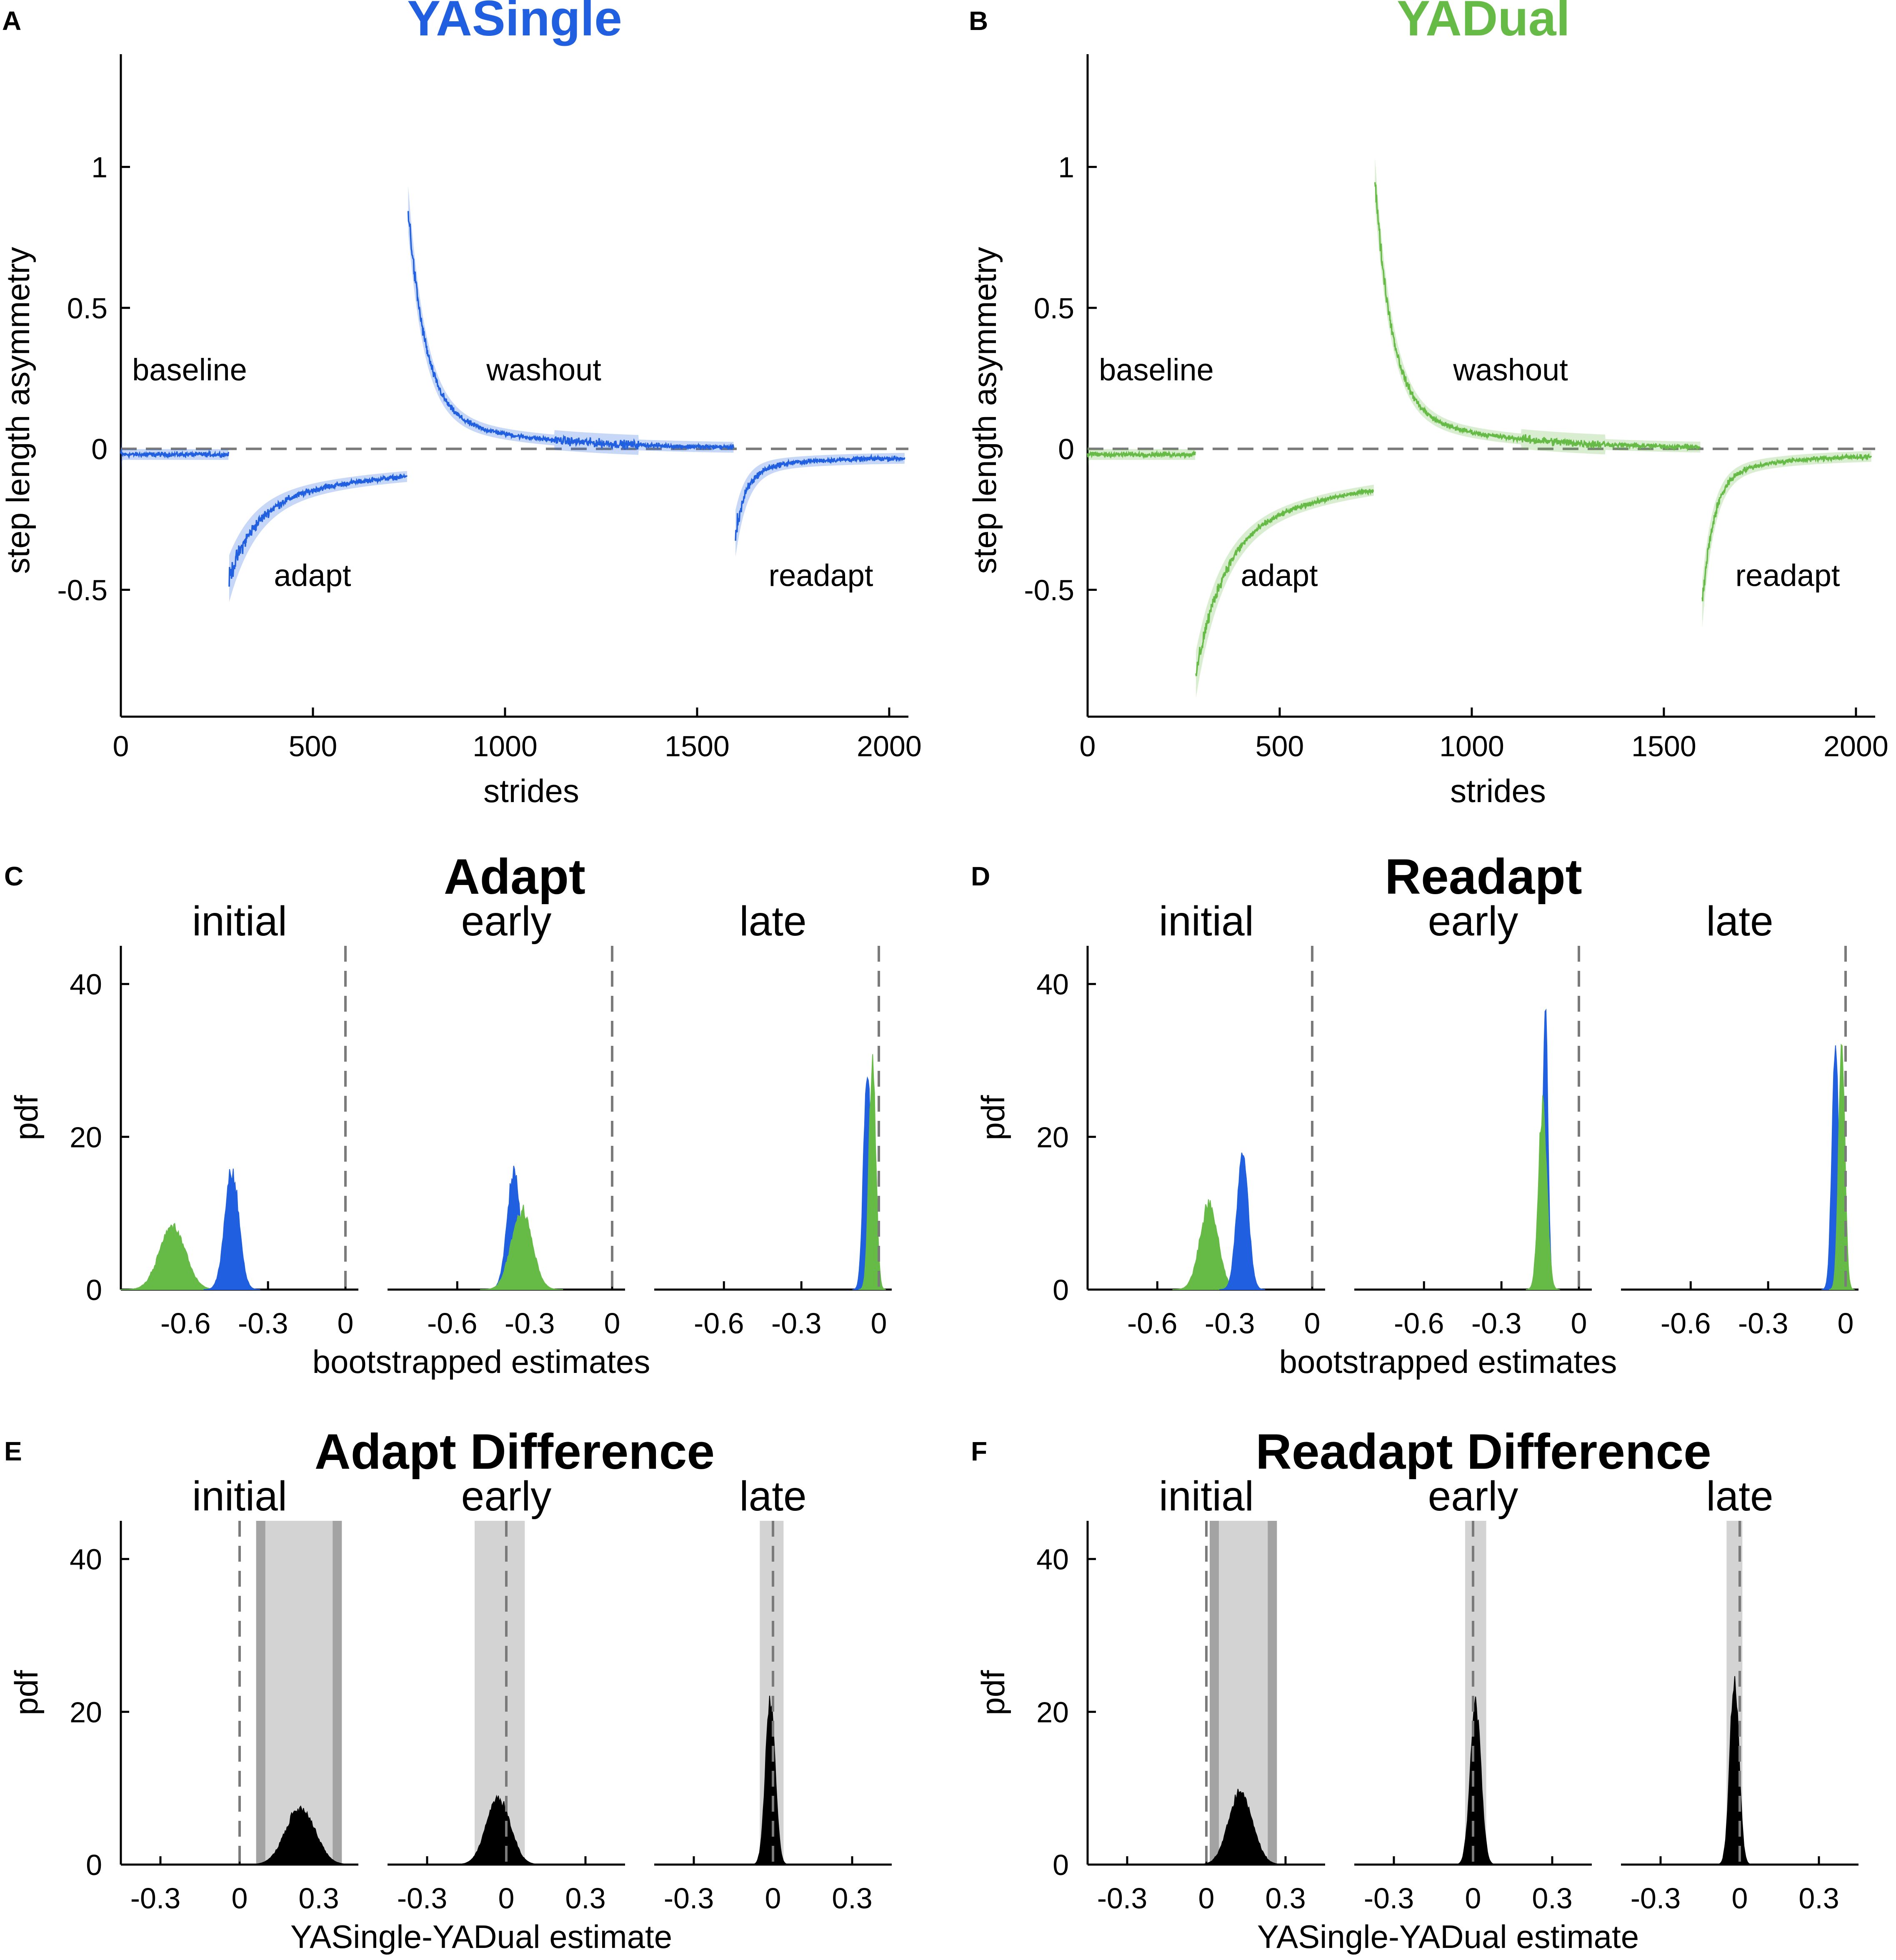  What do you see at coordinates (239, 1694) in the screenshot?
I see `subpanel-initial: initial -0.3 0 0.3` at bounding box center [239, 1694].